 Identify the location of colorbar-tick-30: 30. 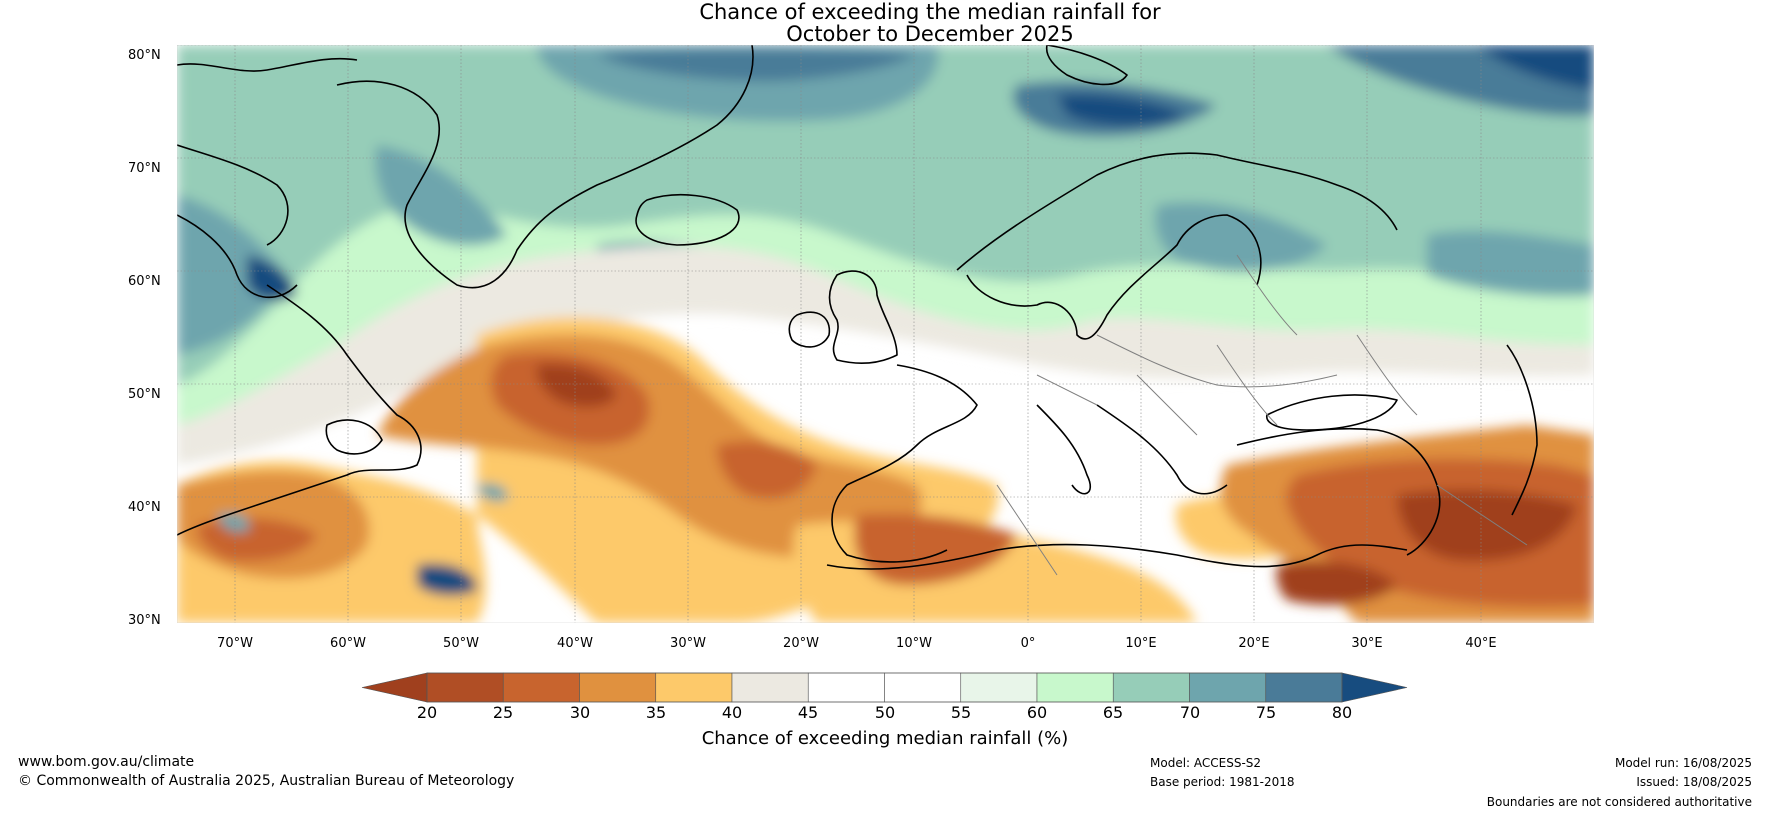
(580, 712).